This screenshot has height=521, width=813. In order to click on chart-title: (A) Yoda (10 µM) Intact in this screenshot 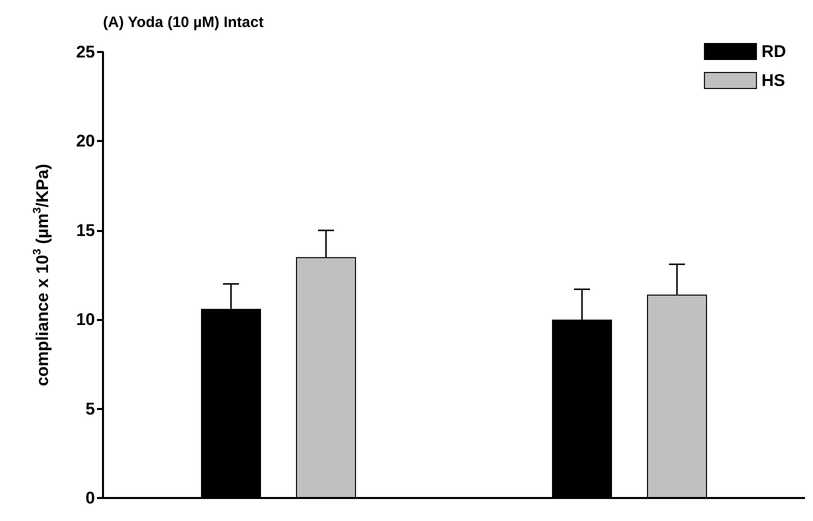, I will do `click(183, 22)`.